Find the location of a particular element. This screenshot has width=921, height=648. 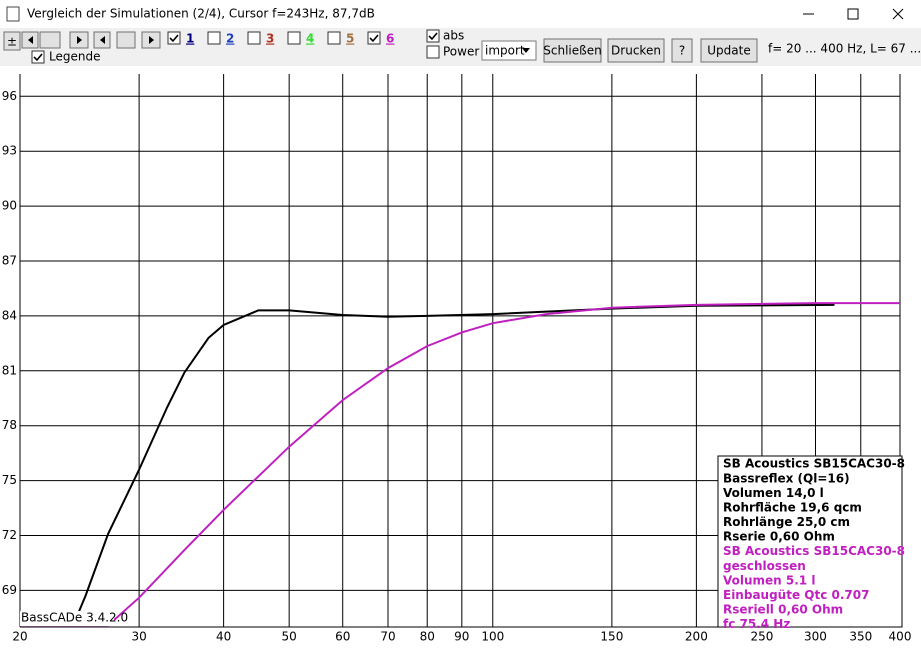

plus-minus-label: ± is located at coordinates (12, 42).